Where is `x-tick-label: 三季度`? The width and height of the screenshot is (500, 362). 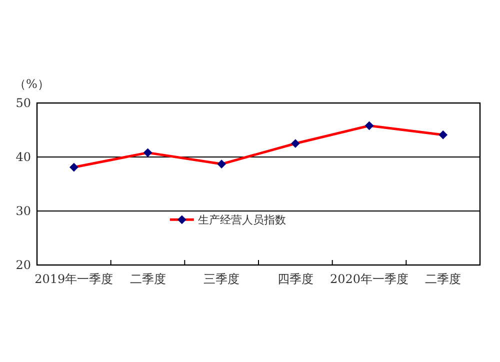
x-tick-label: 三季度 is located at coordinates (222, 279).